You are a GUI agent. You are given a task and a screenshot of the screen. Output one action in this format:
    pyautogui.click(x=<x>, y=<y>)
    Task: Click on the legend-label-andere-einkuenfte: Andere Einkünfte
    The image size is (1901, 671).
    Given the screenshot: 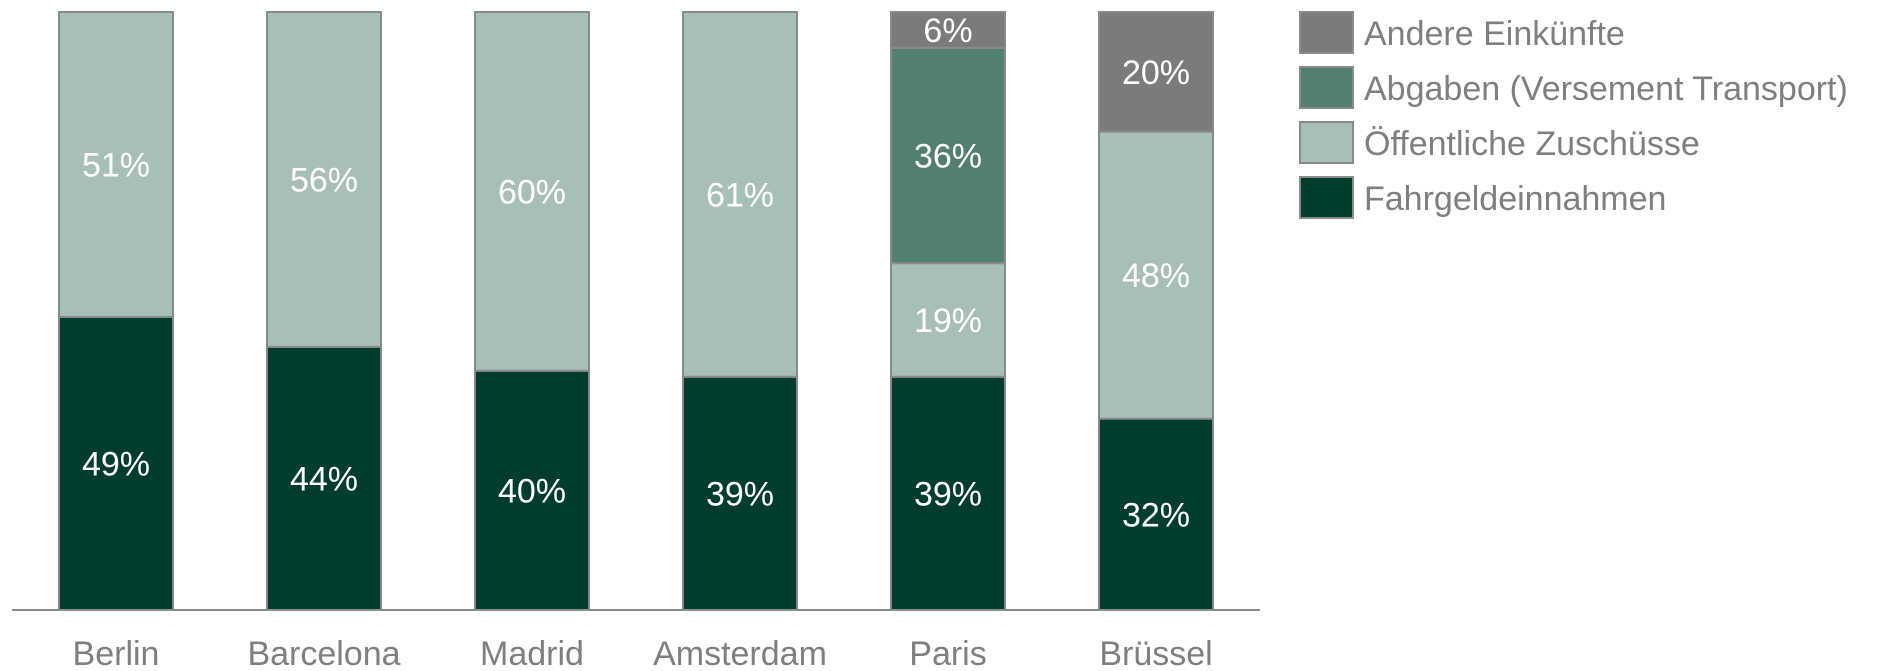 What is the action you would take?
    pyautogui.click(x=1494, y=34)
    